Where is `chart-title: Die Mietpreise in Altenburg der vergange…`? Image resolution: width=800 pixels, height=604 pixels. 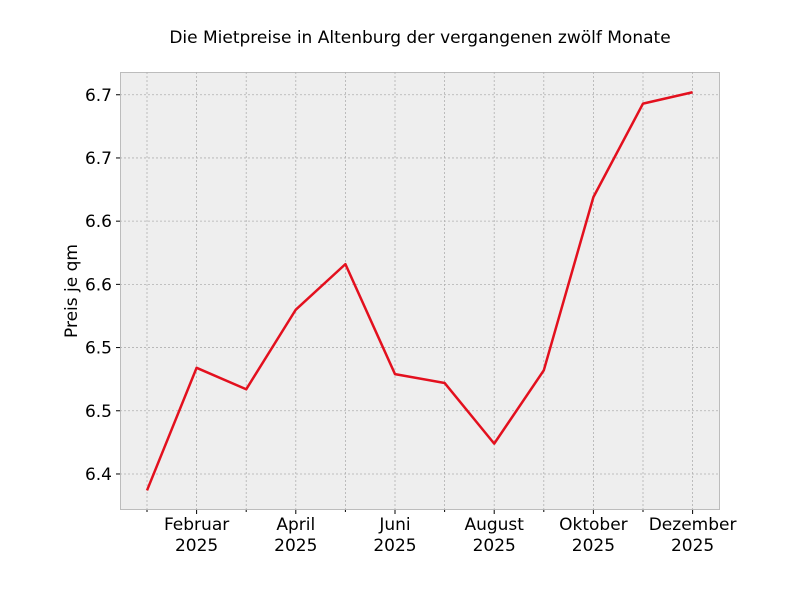
chart-title: Die Mietpreise in Altenburg der vergange… is located at coordinates (419, 38).